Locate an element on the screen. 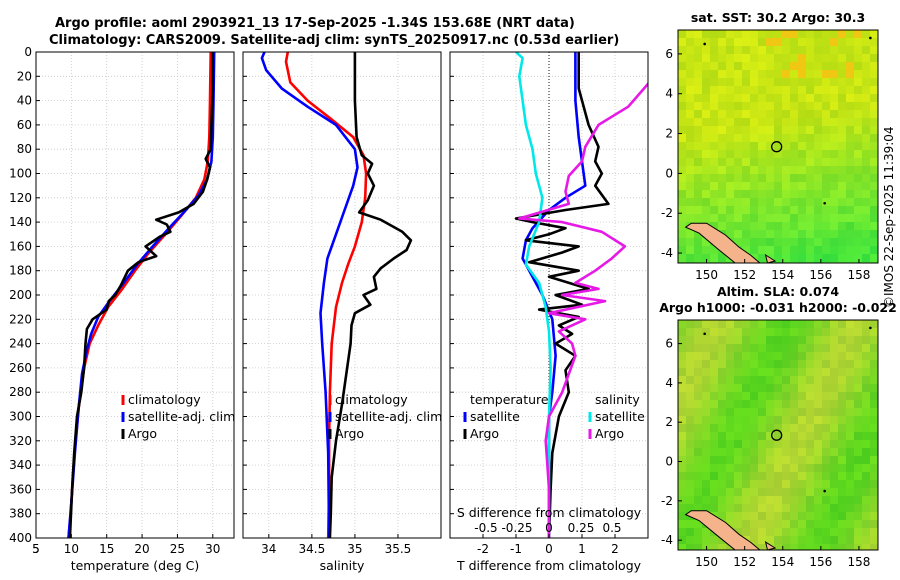 Image resolution: width=900 pixels, height=580 pixels. x-axis-label: T difference from climatology is located at coordinates (549, 565).